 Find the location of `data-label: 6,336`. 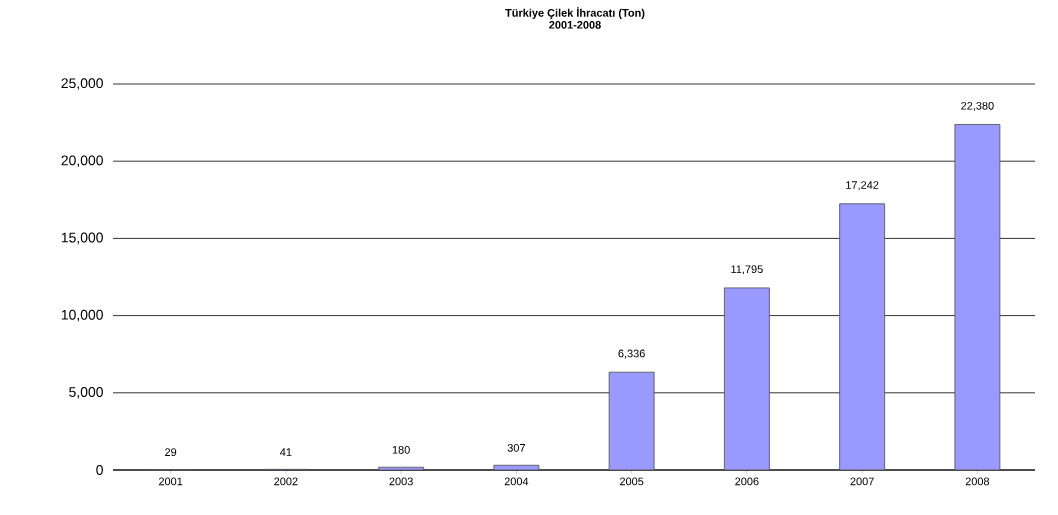

data-label: 6,336 is located at coordinates (631, 354).